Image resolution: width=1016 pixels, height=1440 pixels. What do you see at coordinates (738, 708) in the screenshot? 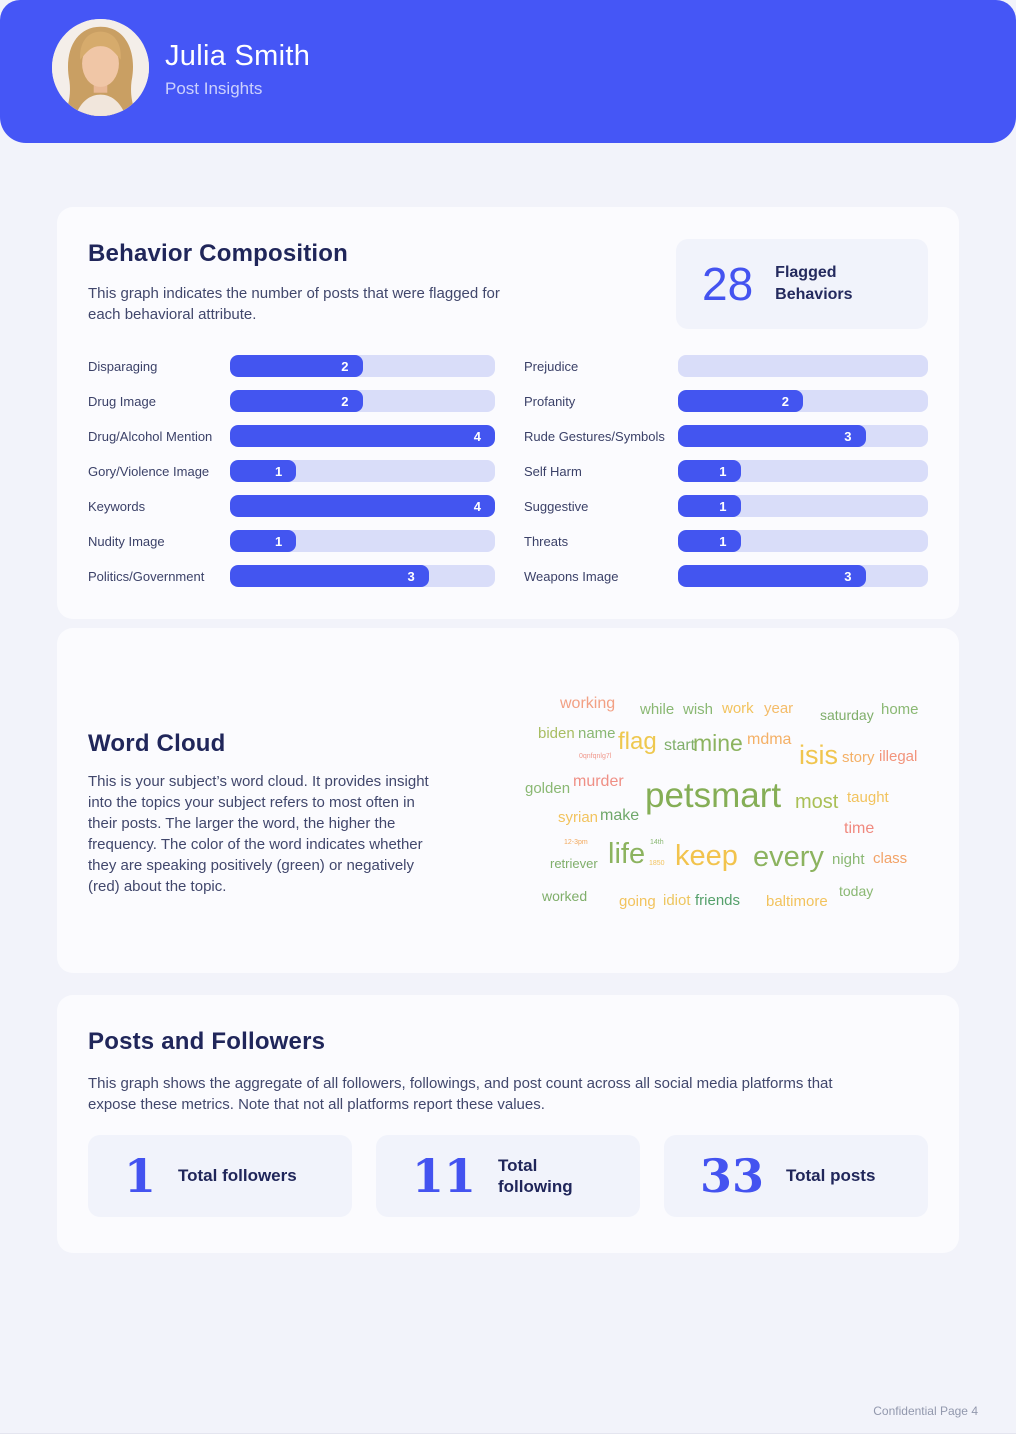
I see `word-cloud-word: work` at bounding box center [738, 708].